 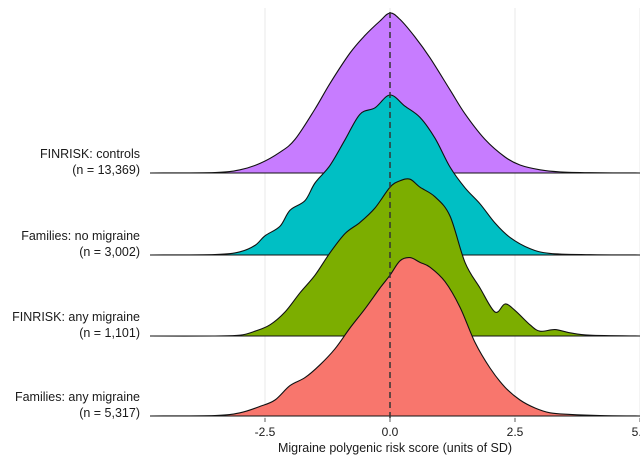 I want to click on category-label-1: Families: no migraine, so click(x=80, y=236).